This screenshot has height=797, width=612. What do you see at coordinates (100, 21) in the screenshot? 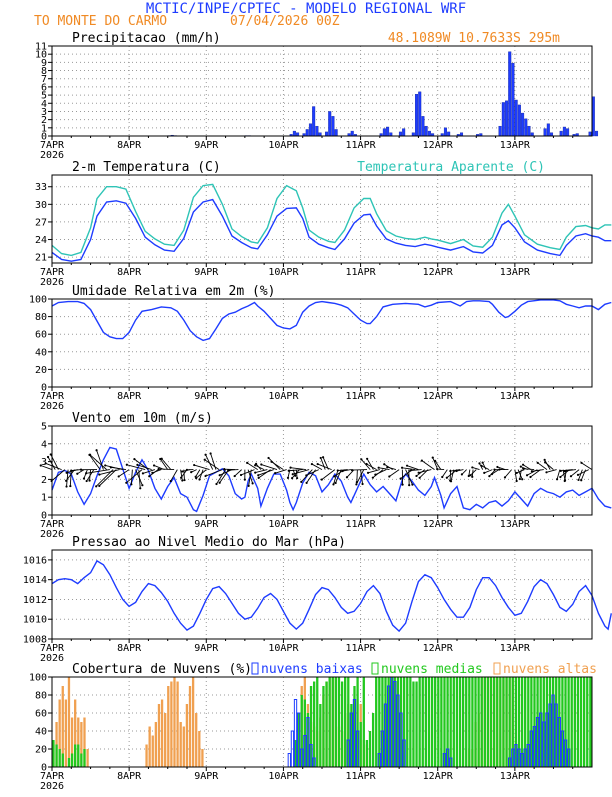
I see `header-location: TO MONTE DO CARMO` at bounding box center [100, 21].